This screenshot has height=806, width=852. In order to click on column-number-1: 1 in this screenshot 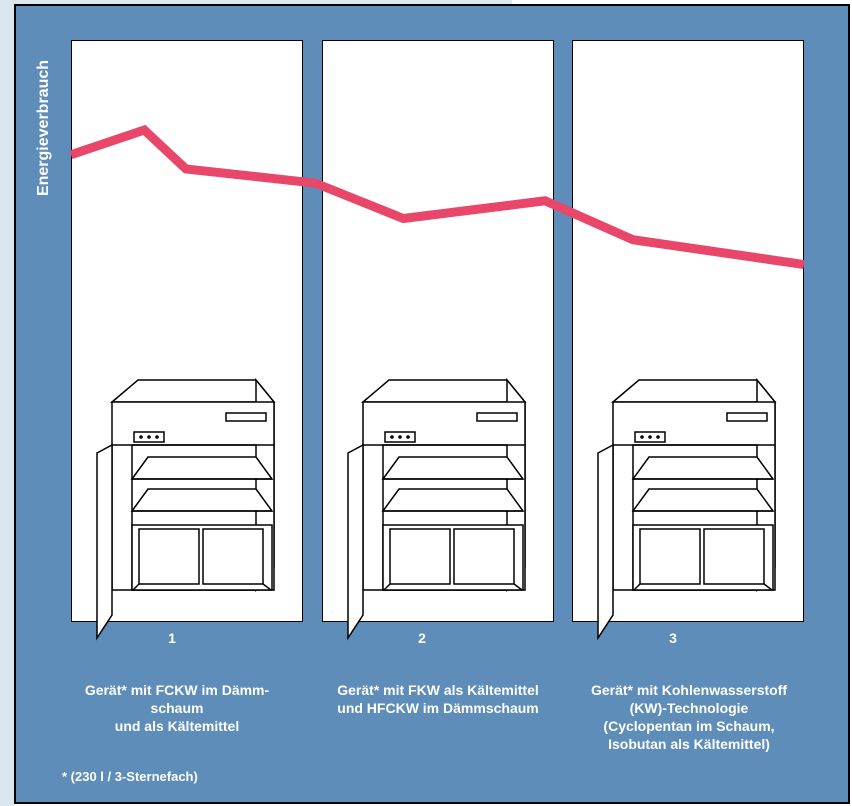, I will do `click(172, 638)`.